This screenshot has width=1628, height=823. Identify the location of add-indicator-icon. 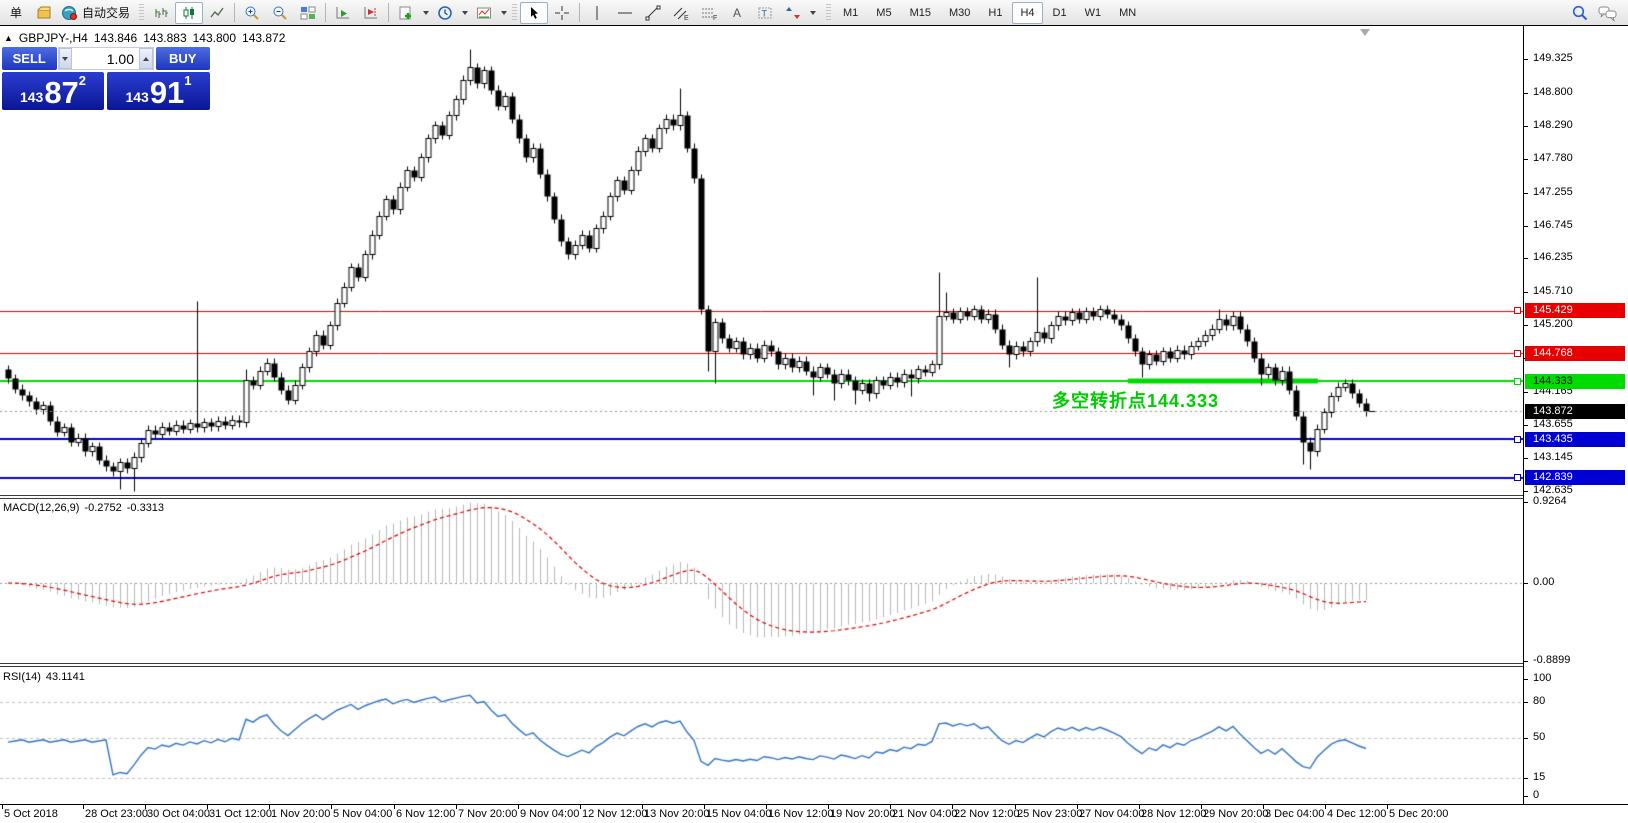
(406, 13).